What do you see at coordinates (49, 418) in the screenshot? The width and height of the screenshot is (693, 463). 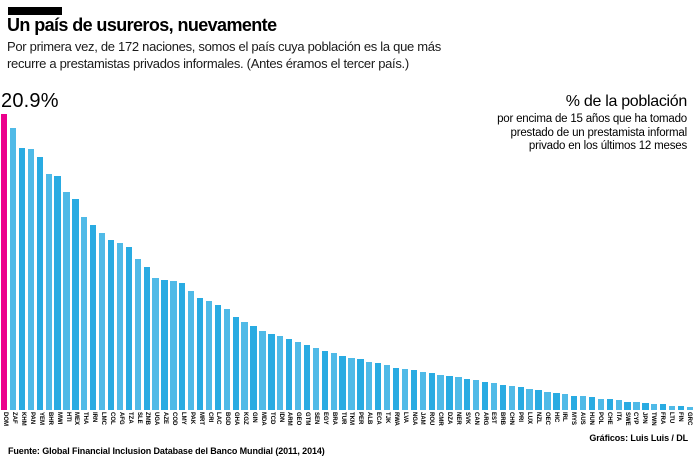 I see `x-axis-label-bhr: BHR` at bounding box center [49, 418].